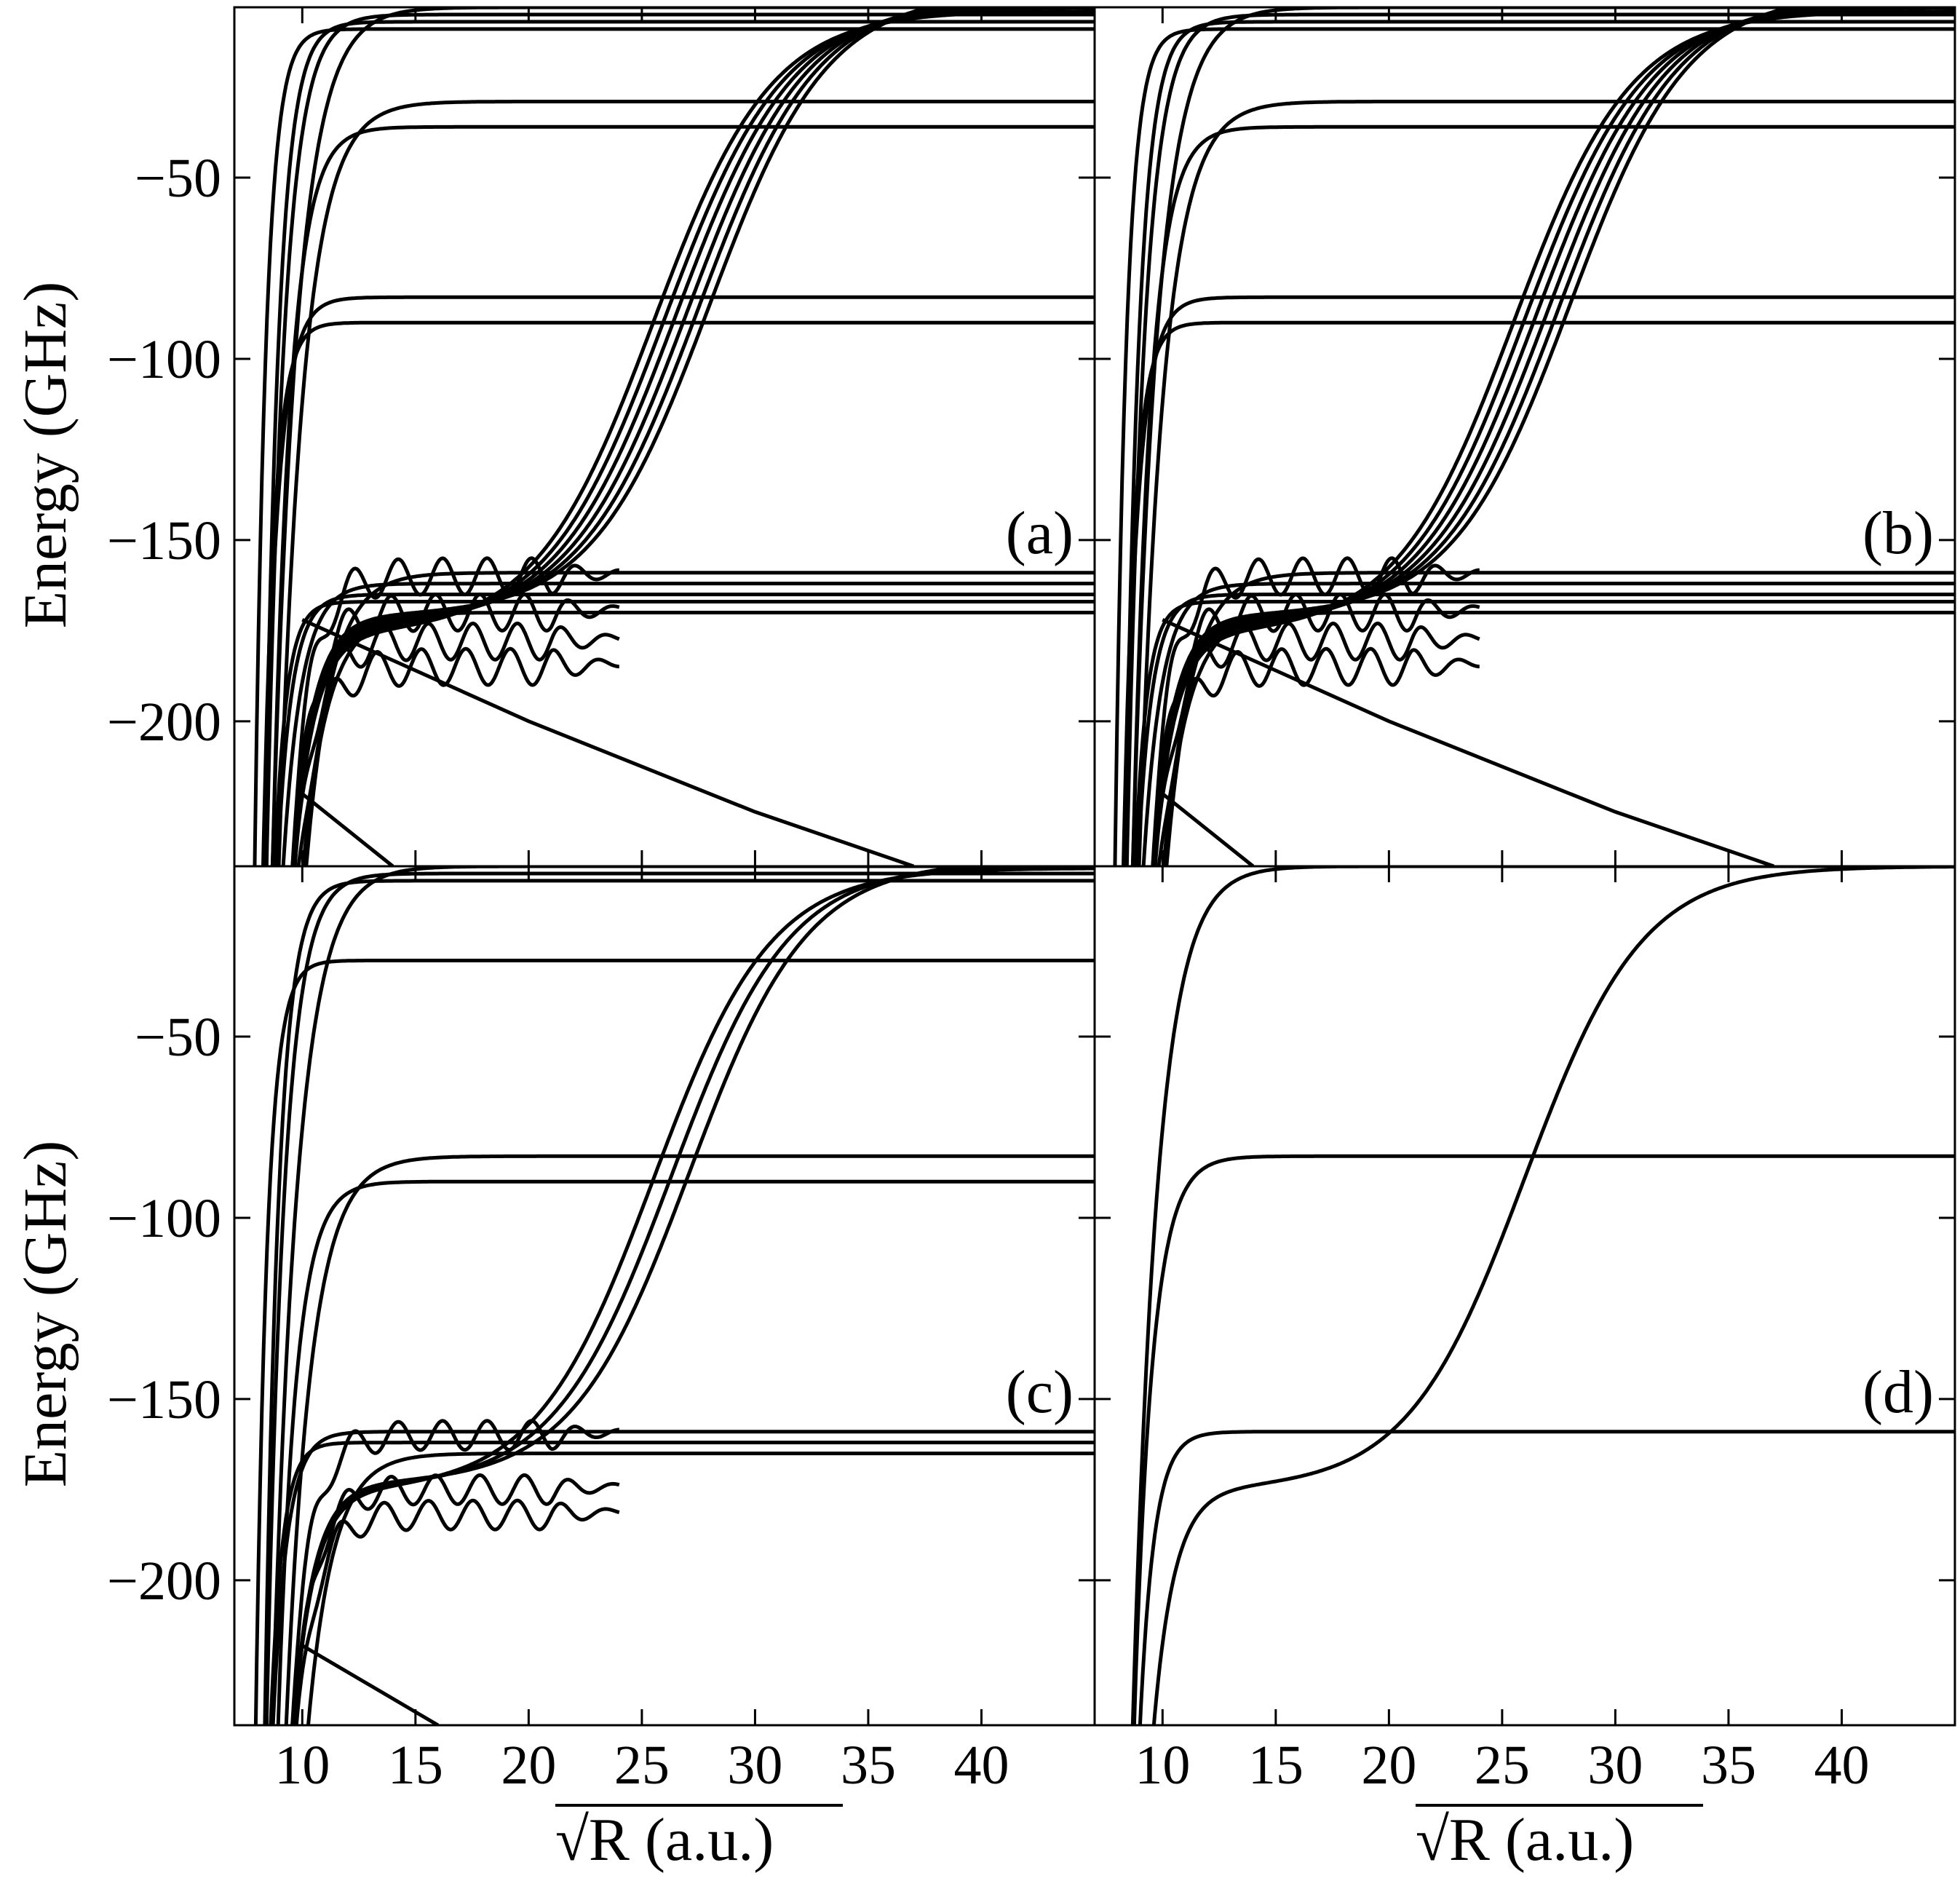 The height and width of the screenshot is (1881, 1960). Describe the element at coordinates (1898, 533) in the screenshot. I see `panel-tag: (b)` at that location.